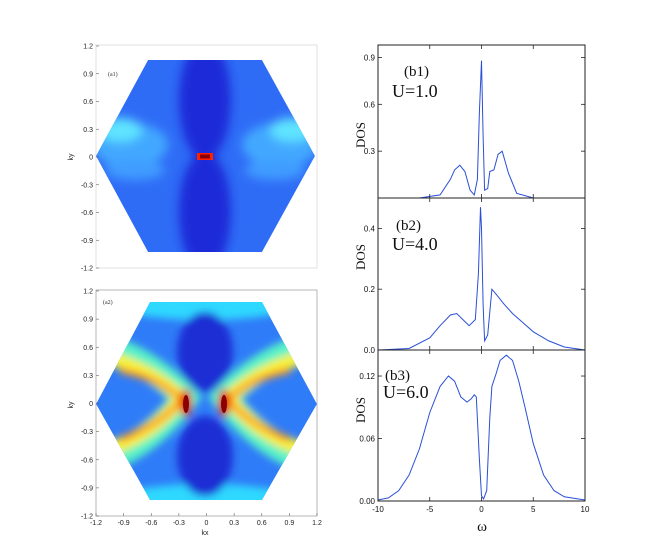  I want to click on y-tick-label: 0.0, so click(370, 350).